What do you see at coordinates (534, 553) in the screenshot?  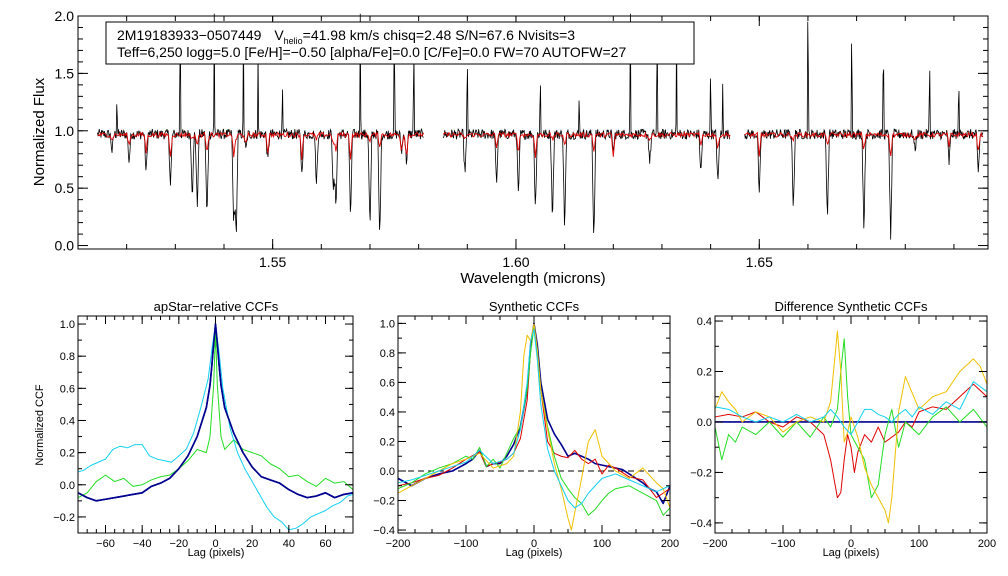 I see `synthetic-ccf-xlabel: Lag (pixels)` at bounding box center [534, 553].